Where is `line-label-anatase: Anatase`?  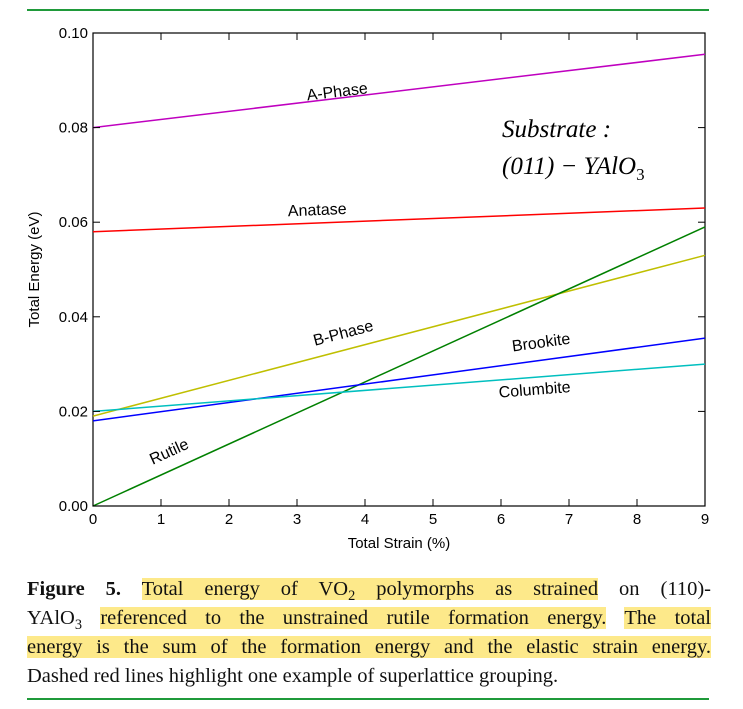 line-label-anatase: Anatase is located at coordinates (317, 210).